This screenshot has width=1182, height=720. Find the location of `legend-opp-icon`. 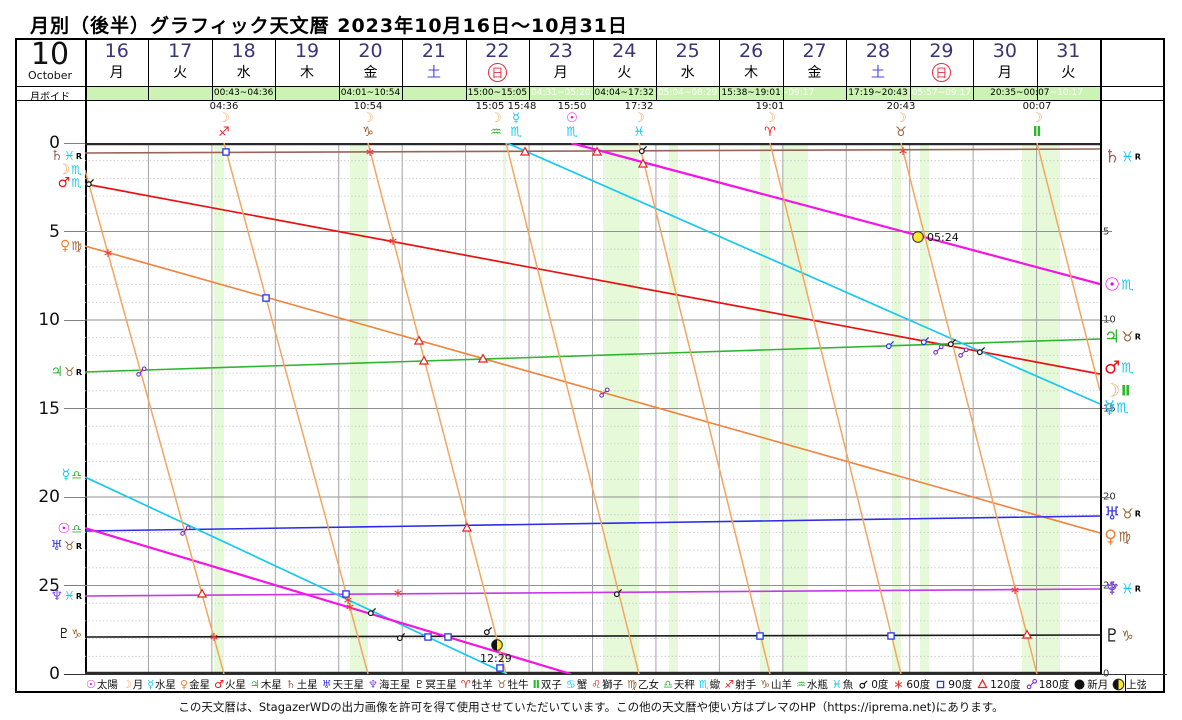

legend-opp-icon is located at coordinates (1031, 684).